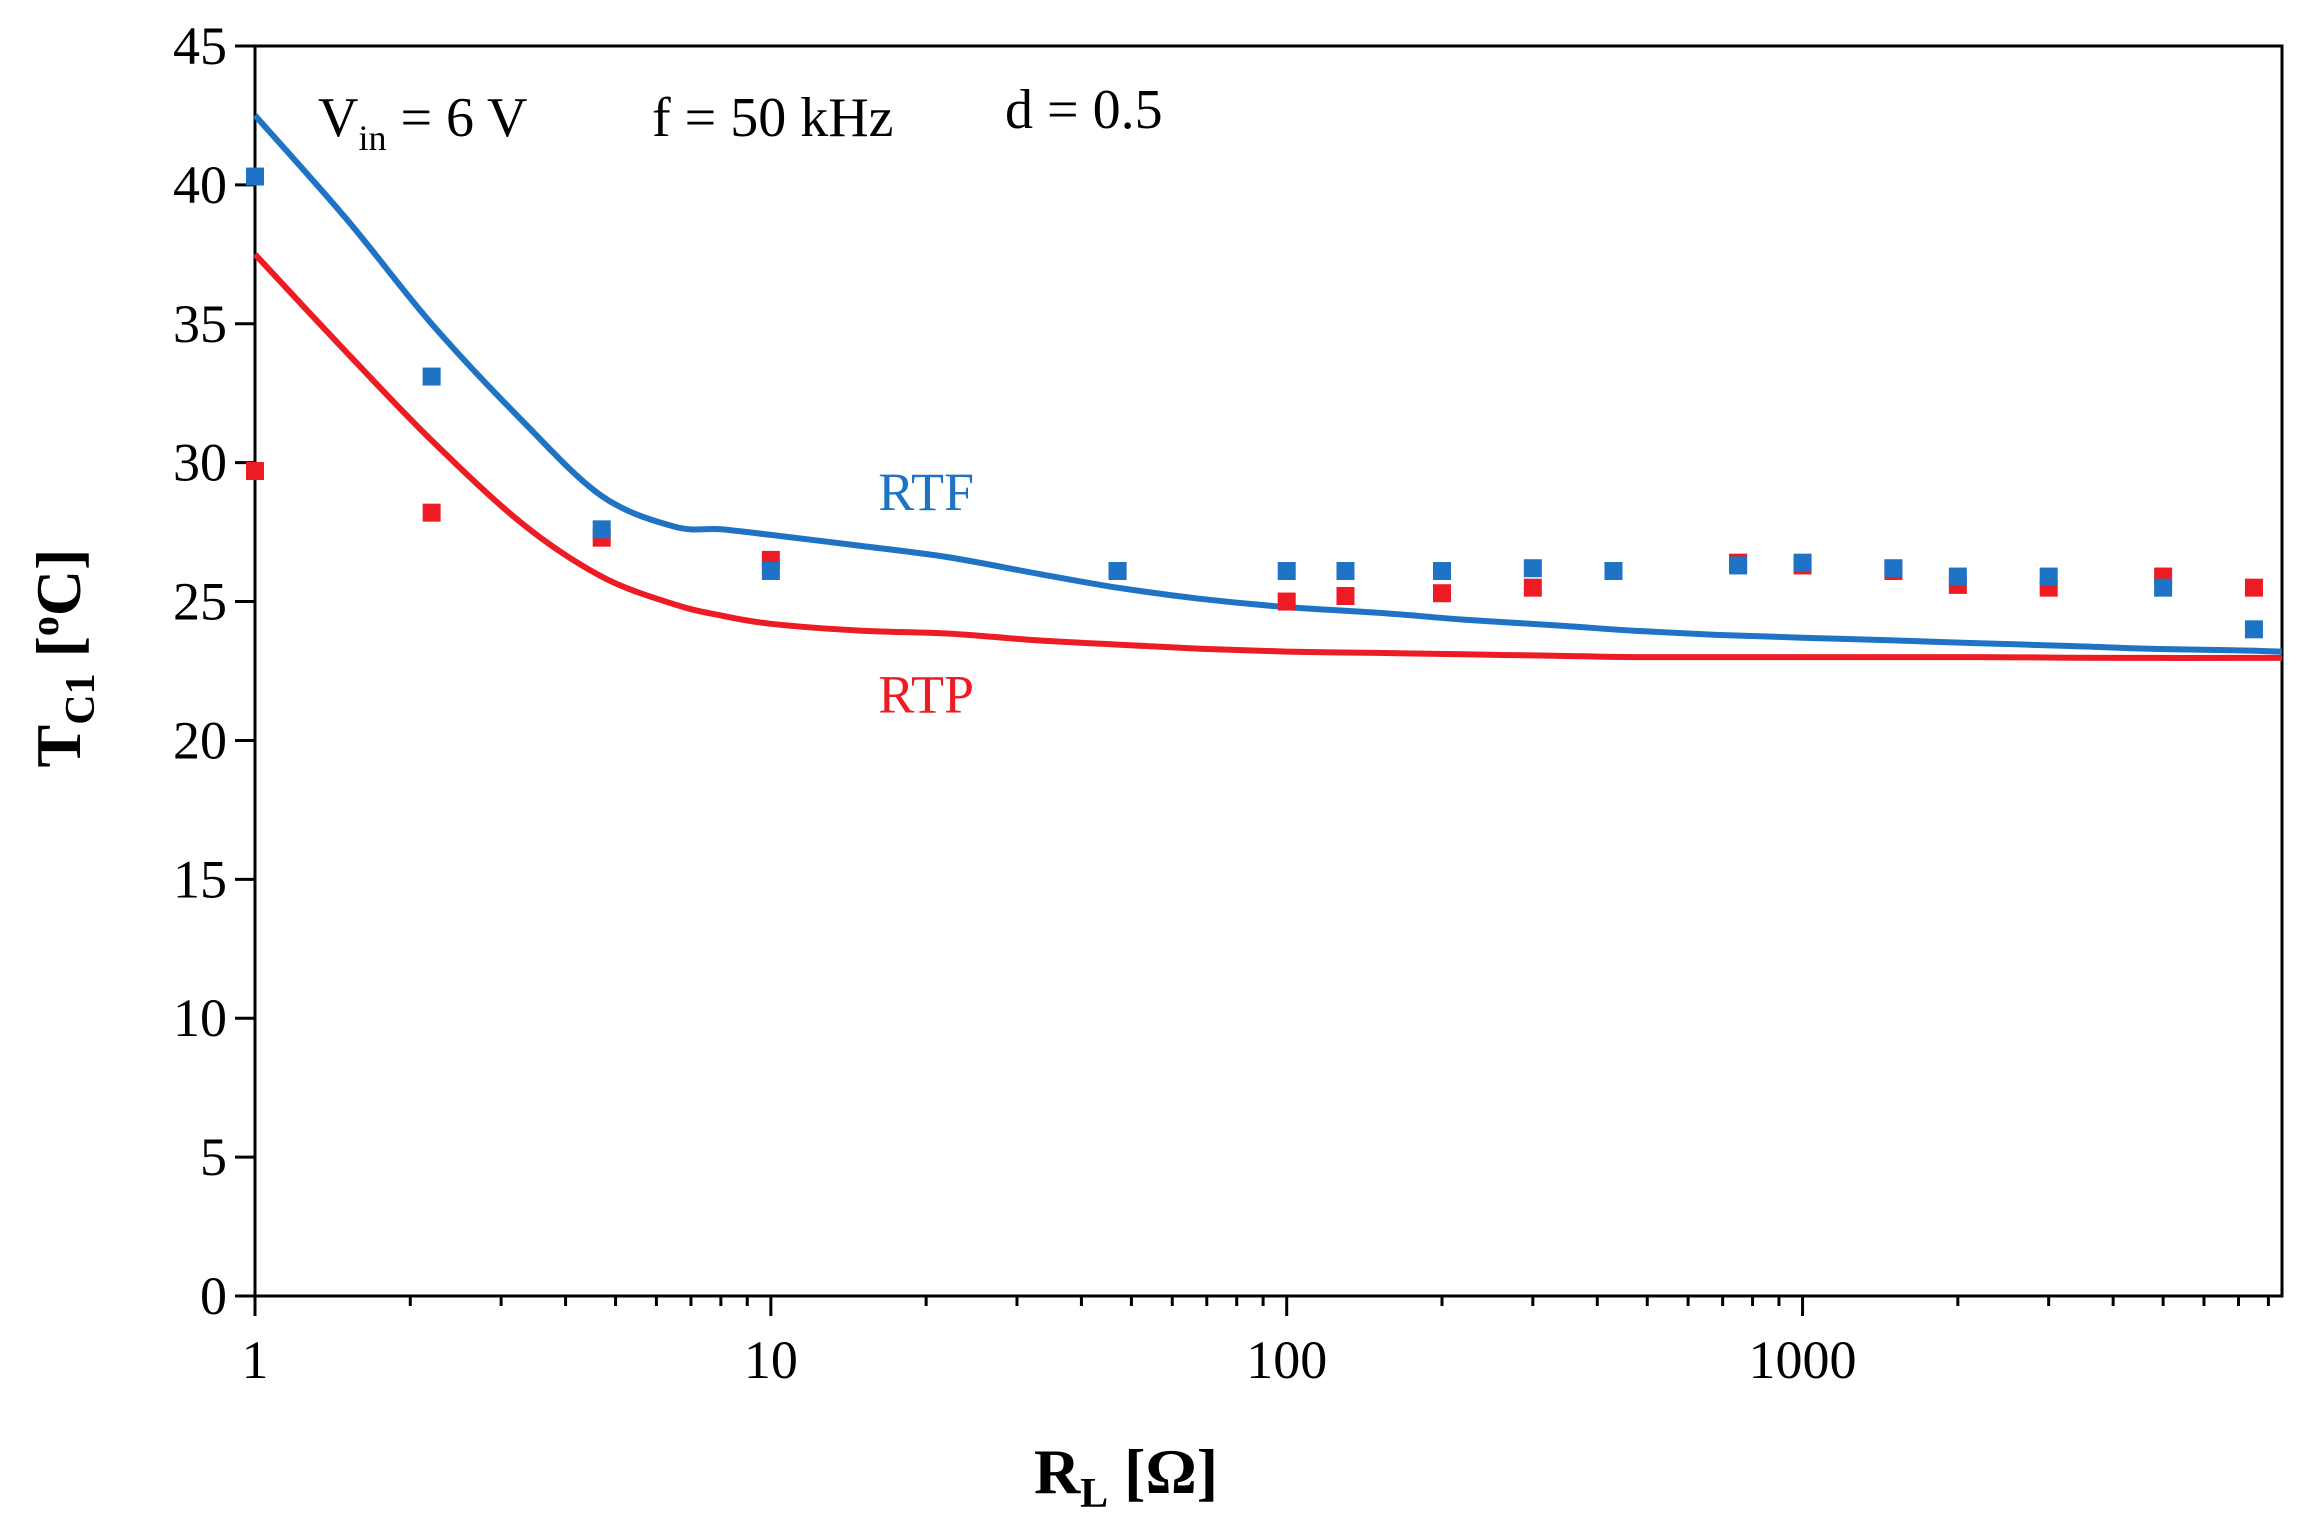 Image resolution: width=2299 pixels, height=1528 pixels. Describe the element at coordinates (255, 1360) in the screenshot. I see `x-tick-label: 1` at that location.